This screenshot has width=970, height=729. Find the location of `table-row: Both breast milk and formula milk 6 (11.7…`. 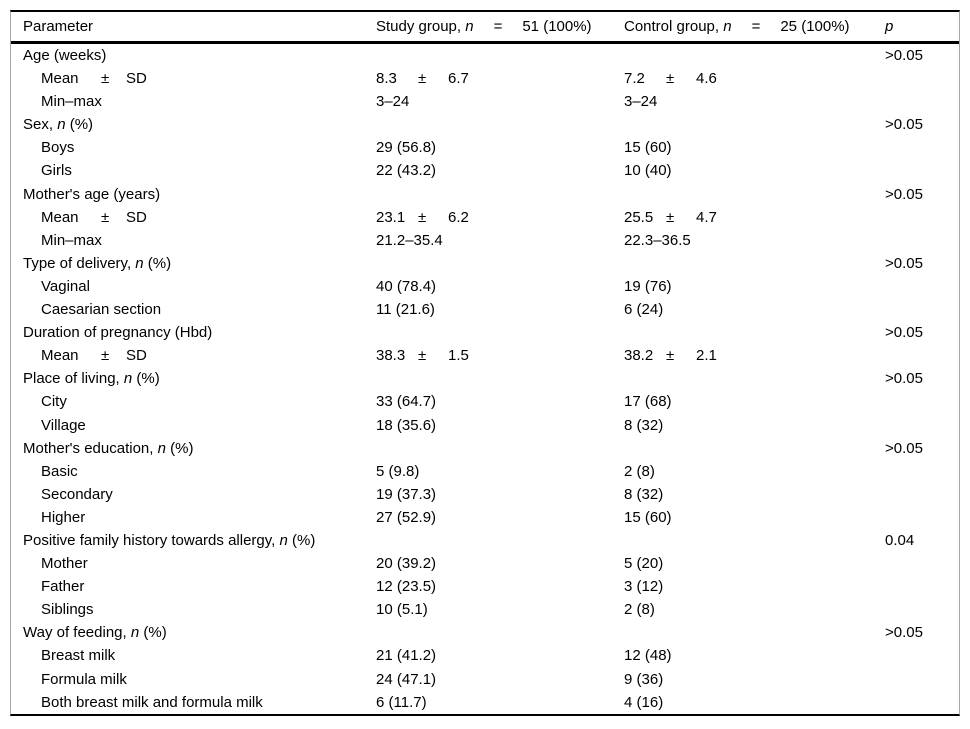

table-row: Both breast milk and formula milk 6 (11.7… is located at coordinates (485, 702).